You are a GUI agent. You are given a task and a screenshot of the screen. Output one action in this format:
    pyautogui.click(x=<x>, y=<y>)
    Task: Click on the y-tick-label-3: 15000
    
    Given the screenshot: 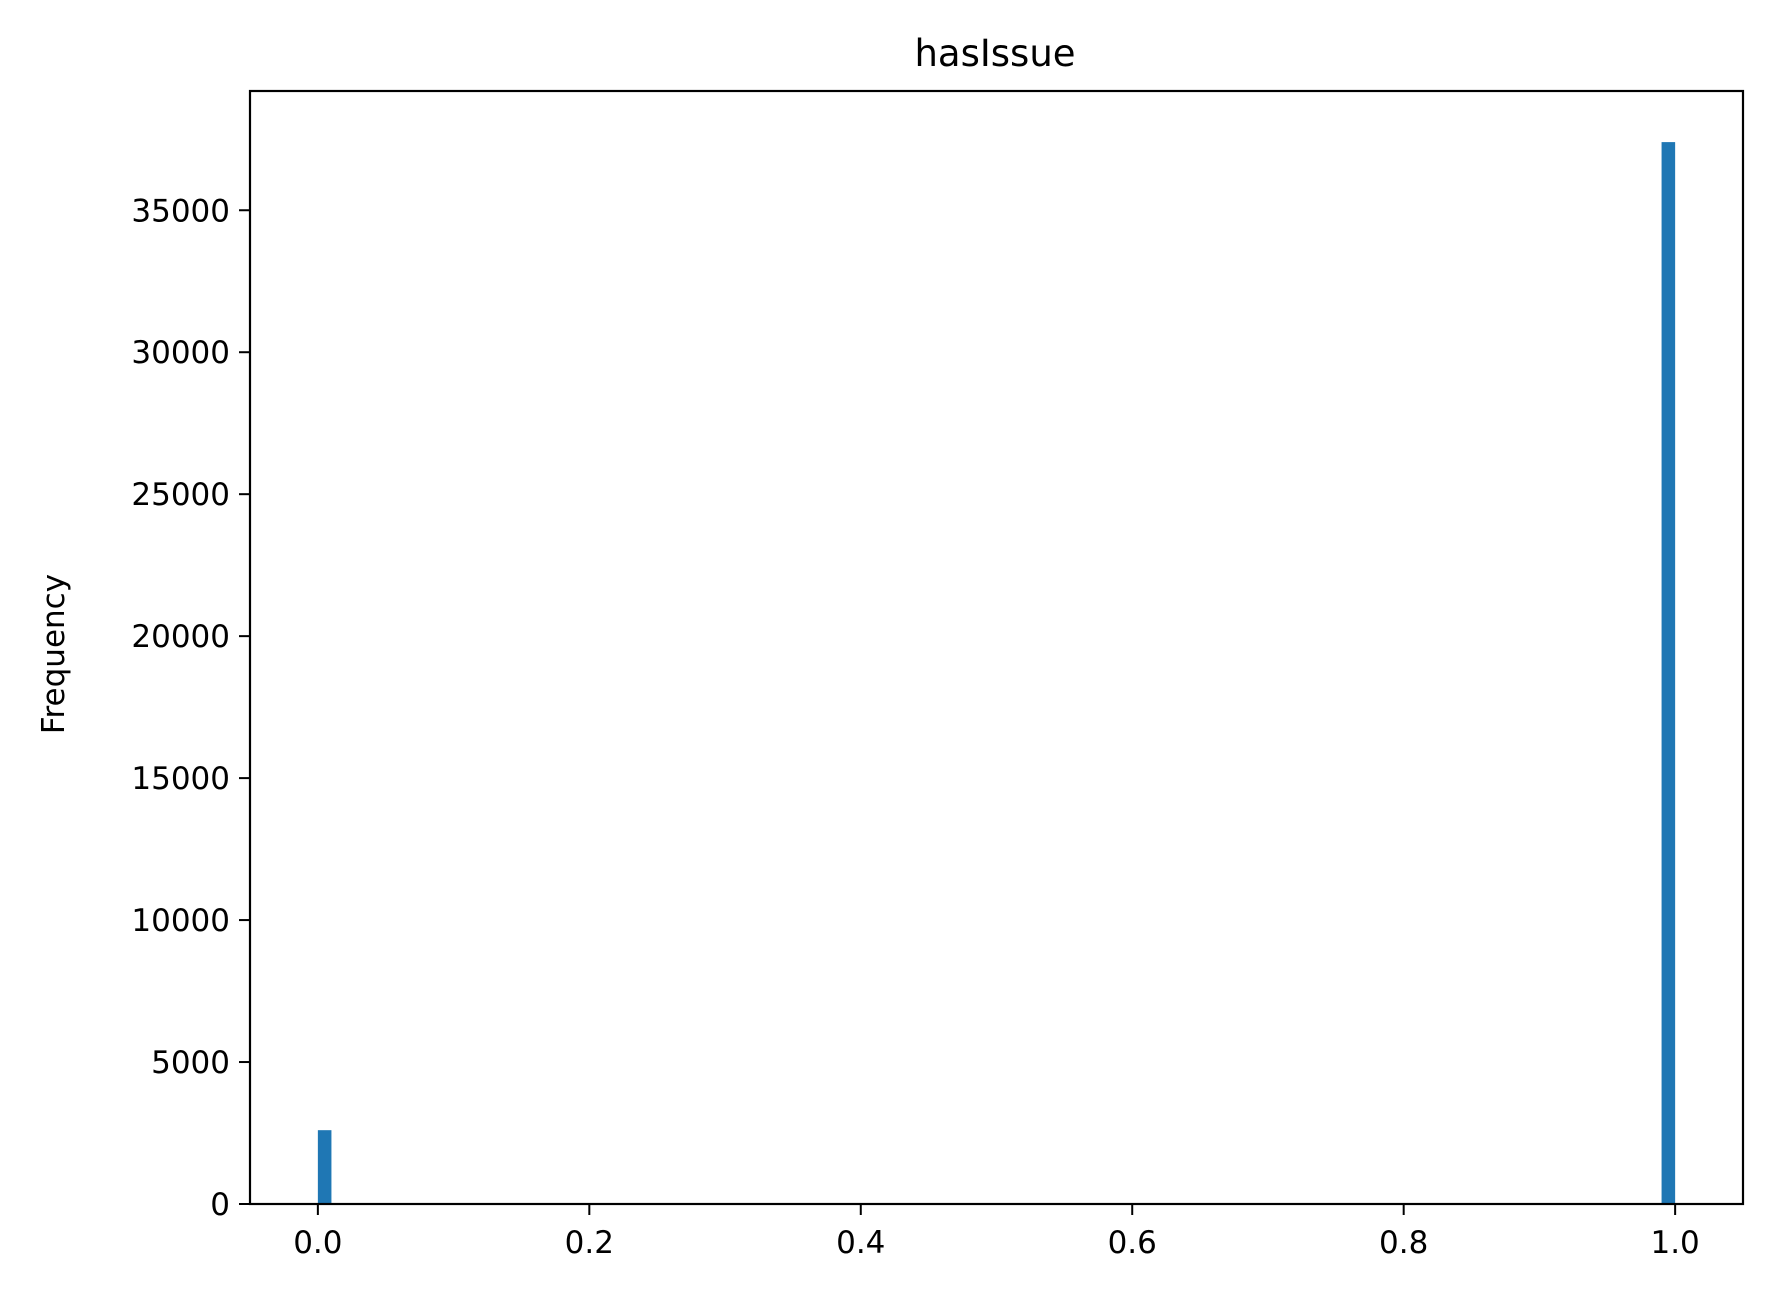 What is the action you would take?
    pyautogui.click(x=180, y=779)
    